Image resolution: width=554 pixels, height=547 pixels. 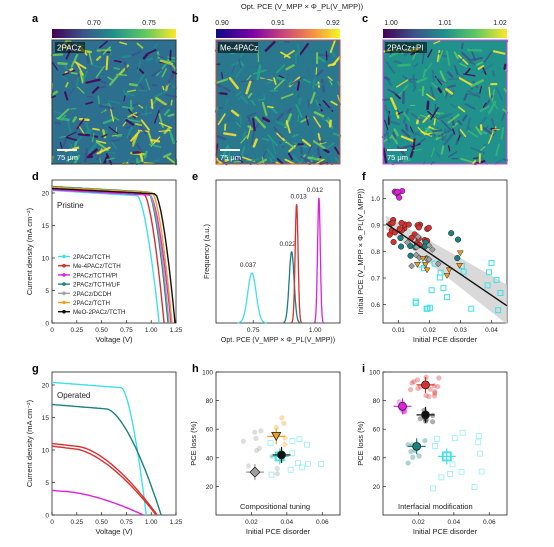 What do you see at coordinates (149, 23) in the screenshot?
I see `cbar-tick-a-1: 0.75` at bounding box center [149, 23].